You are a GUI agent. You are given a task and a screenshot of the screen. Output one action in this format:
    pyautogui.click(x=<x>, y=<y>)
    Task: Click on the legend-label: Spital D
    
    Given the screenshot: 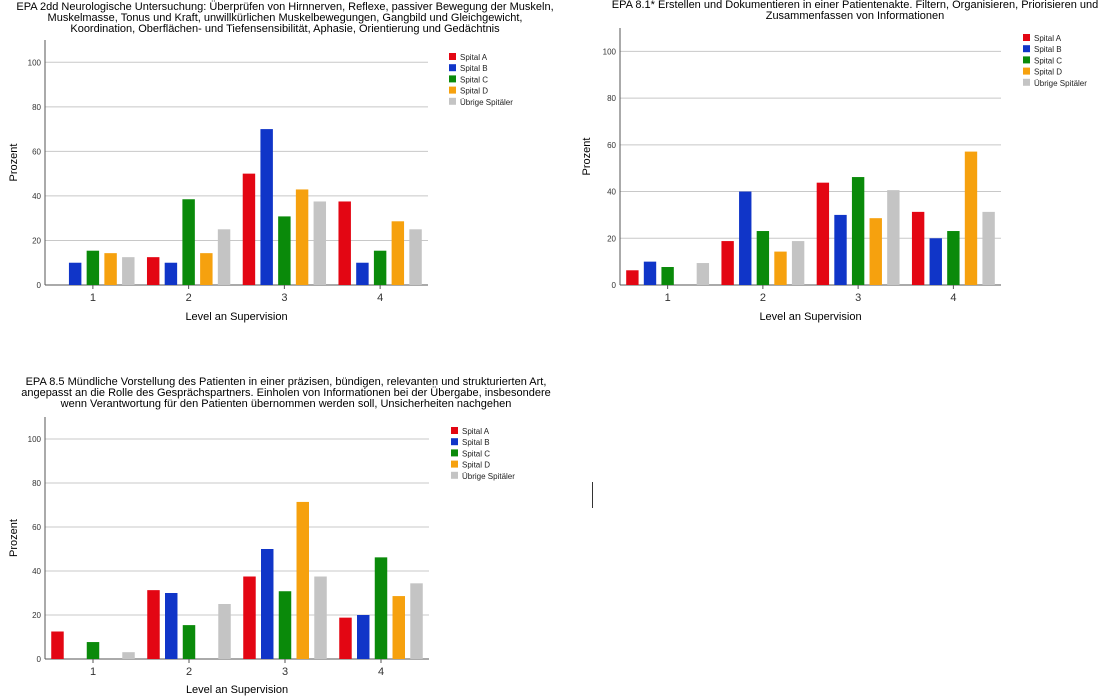 What is the action you would take?
    pyautogui.click(x=474, y=91)
    